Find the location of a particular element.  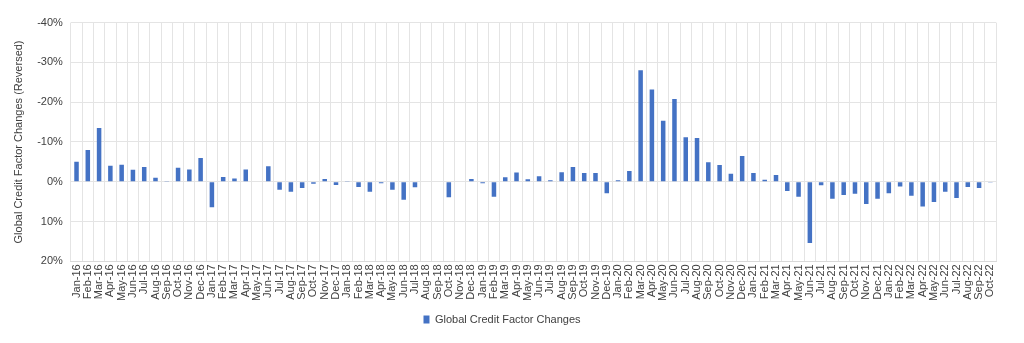

x-tick-label: Nov-18 is located at coordinates (459, 282).